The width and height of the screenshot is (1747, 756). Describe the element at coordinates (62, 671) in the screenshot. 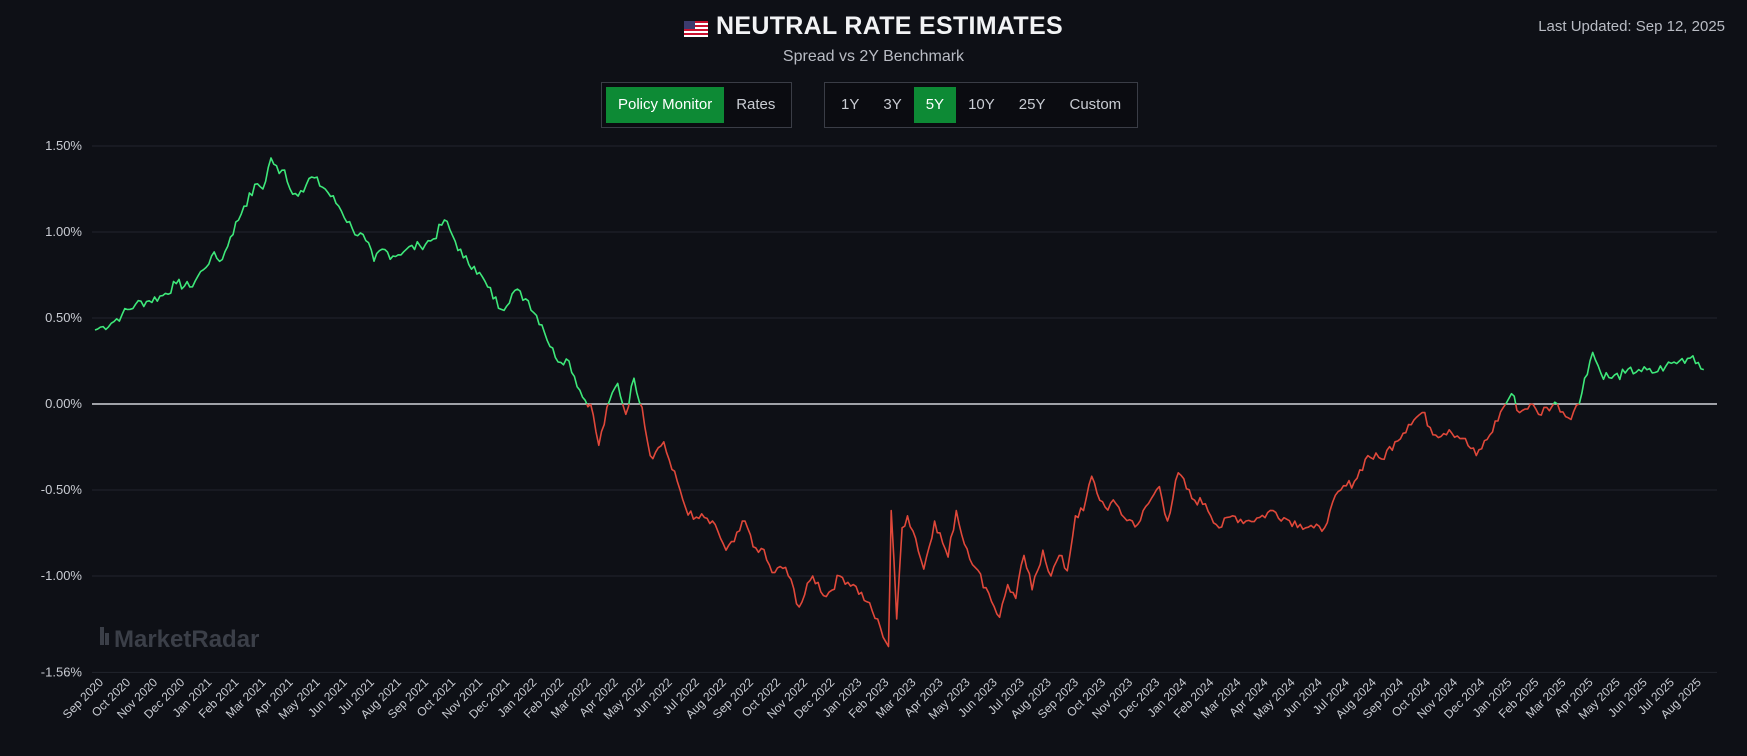

I see `y-tick-label: -1.56%` at that location.